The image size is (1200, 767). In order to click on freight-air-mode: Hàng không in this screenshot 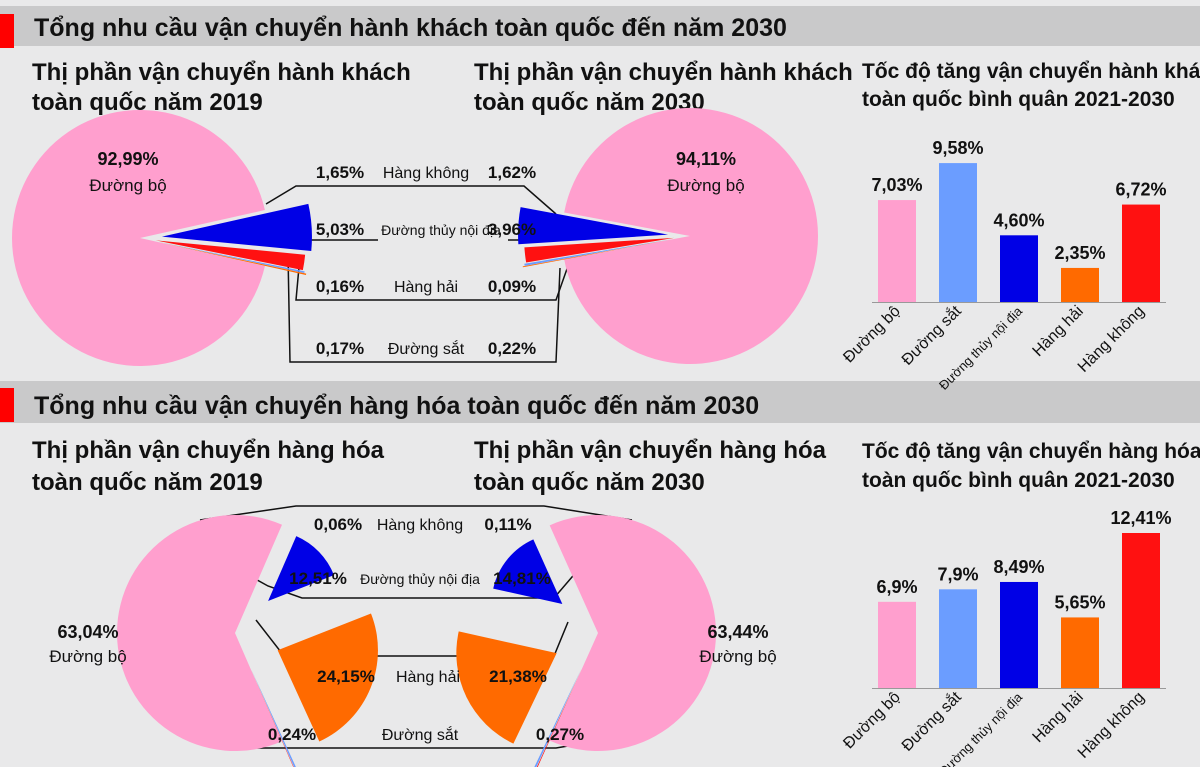, I will do `click(420, 525)`.